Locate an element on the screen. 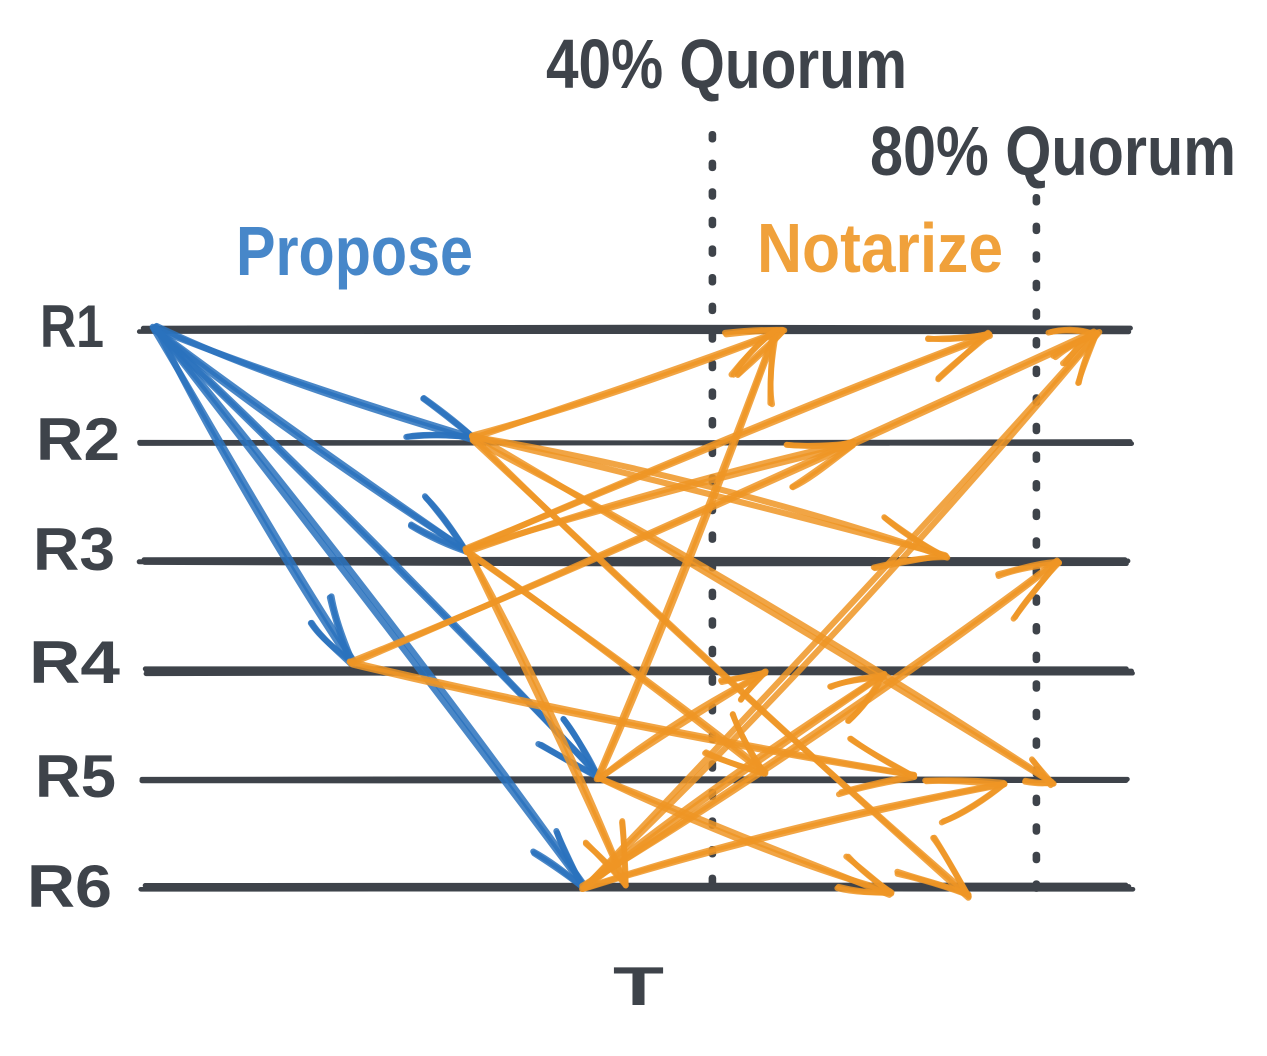  svg-text: R2 is located at coordinates (78, 439).